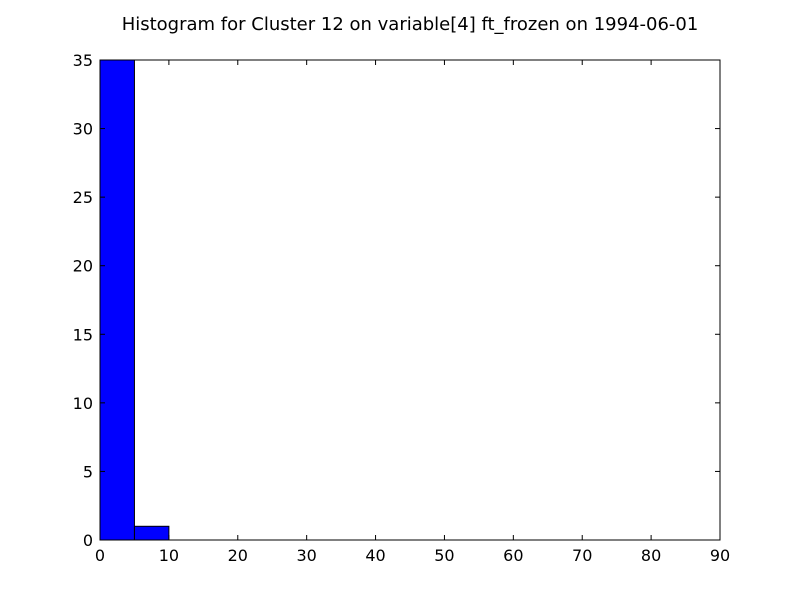 This screenshot has width=800, height=600. What do you see at coordinates (513, 555) in the screenshot?
I see `x-tick-label: 60` at bounding box center [513, 555].